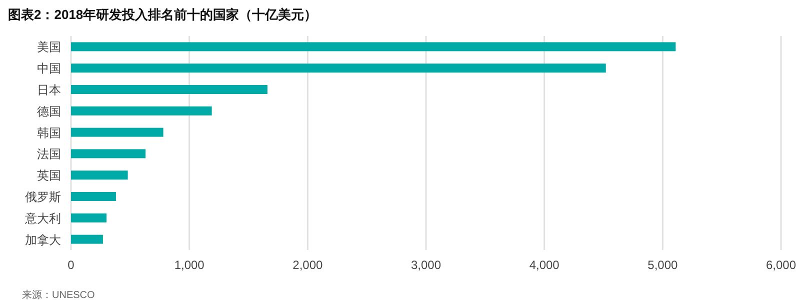  What do you see at coordinates (59, 295) in the screenshot?
I see `source-note: 来源：UNESCO` at bounding box center [59, 295].